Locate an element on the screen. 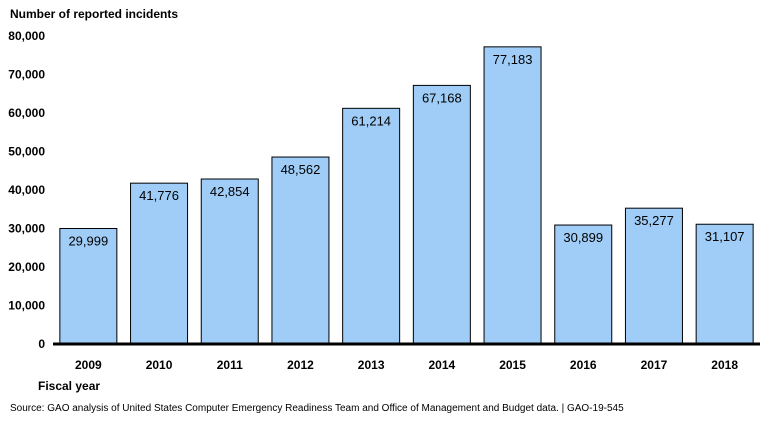  y-tick-label: 0 is located at coordinates (41, 344).